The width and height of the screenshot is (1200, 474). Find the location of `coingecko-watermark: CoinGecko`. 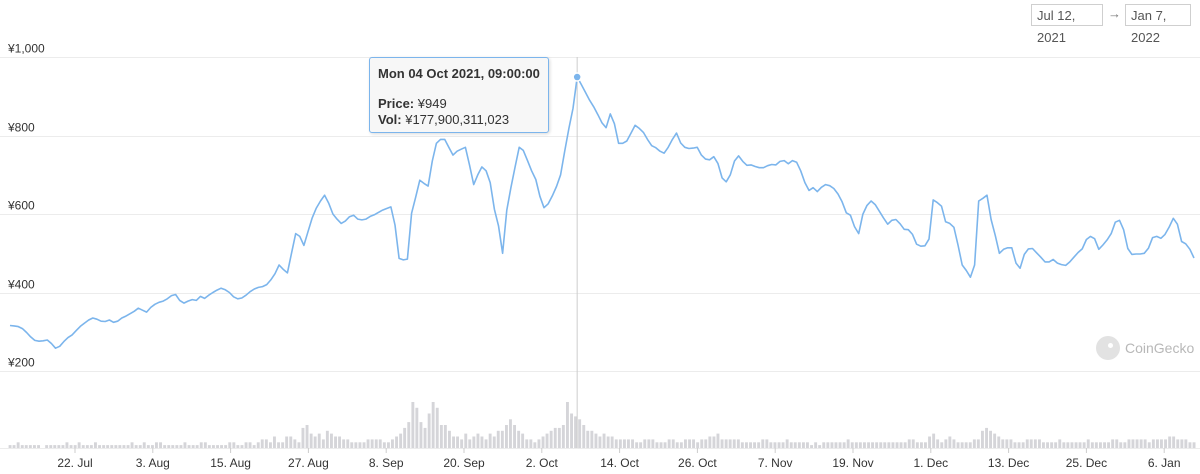

coingecko-watermark: CoinGecko is located at coordinates (1145, 348).